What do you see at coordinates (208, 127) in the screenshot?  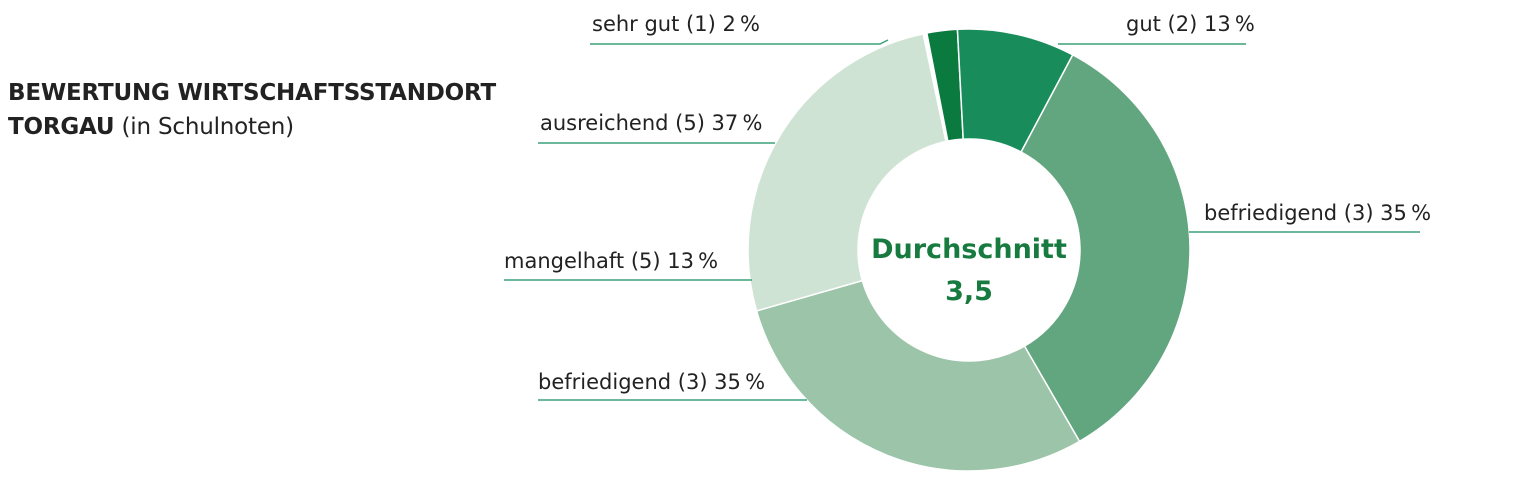 I see `chart-title-suffix: (in Schulnoten)` at bounding box center [208, 127].